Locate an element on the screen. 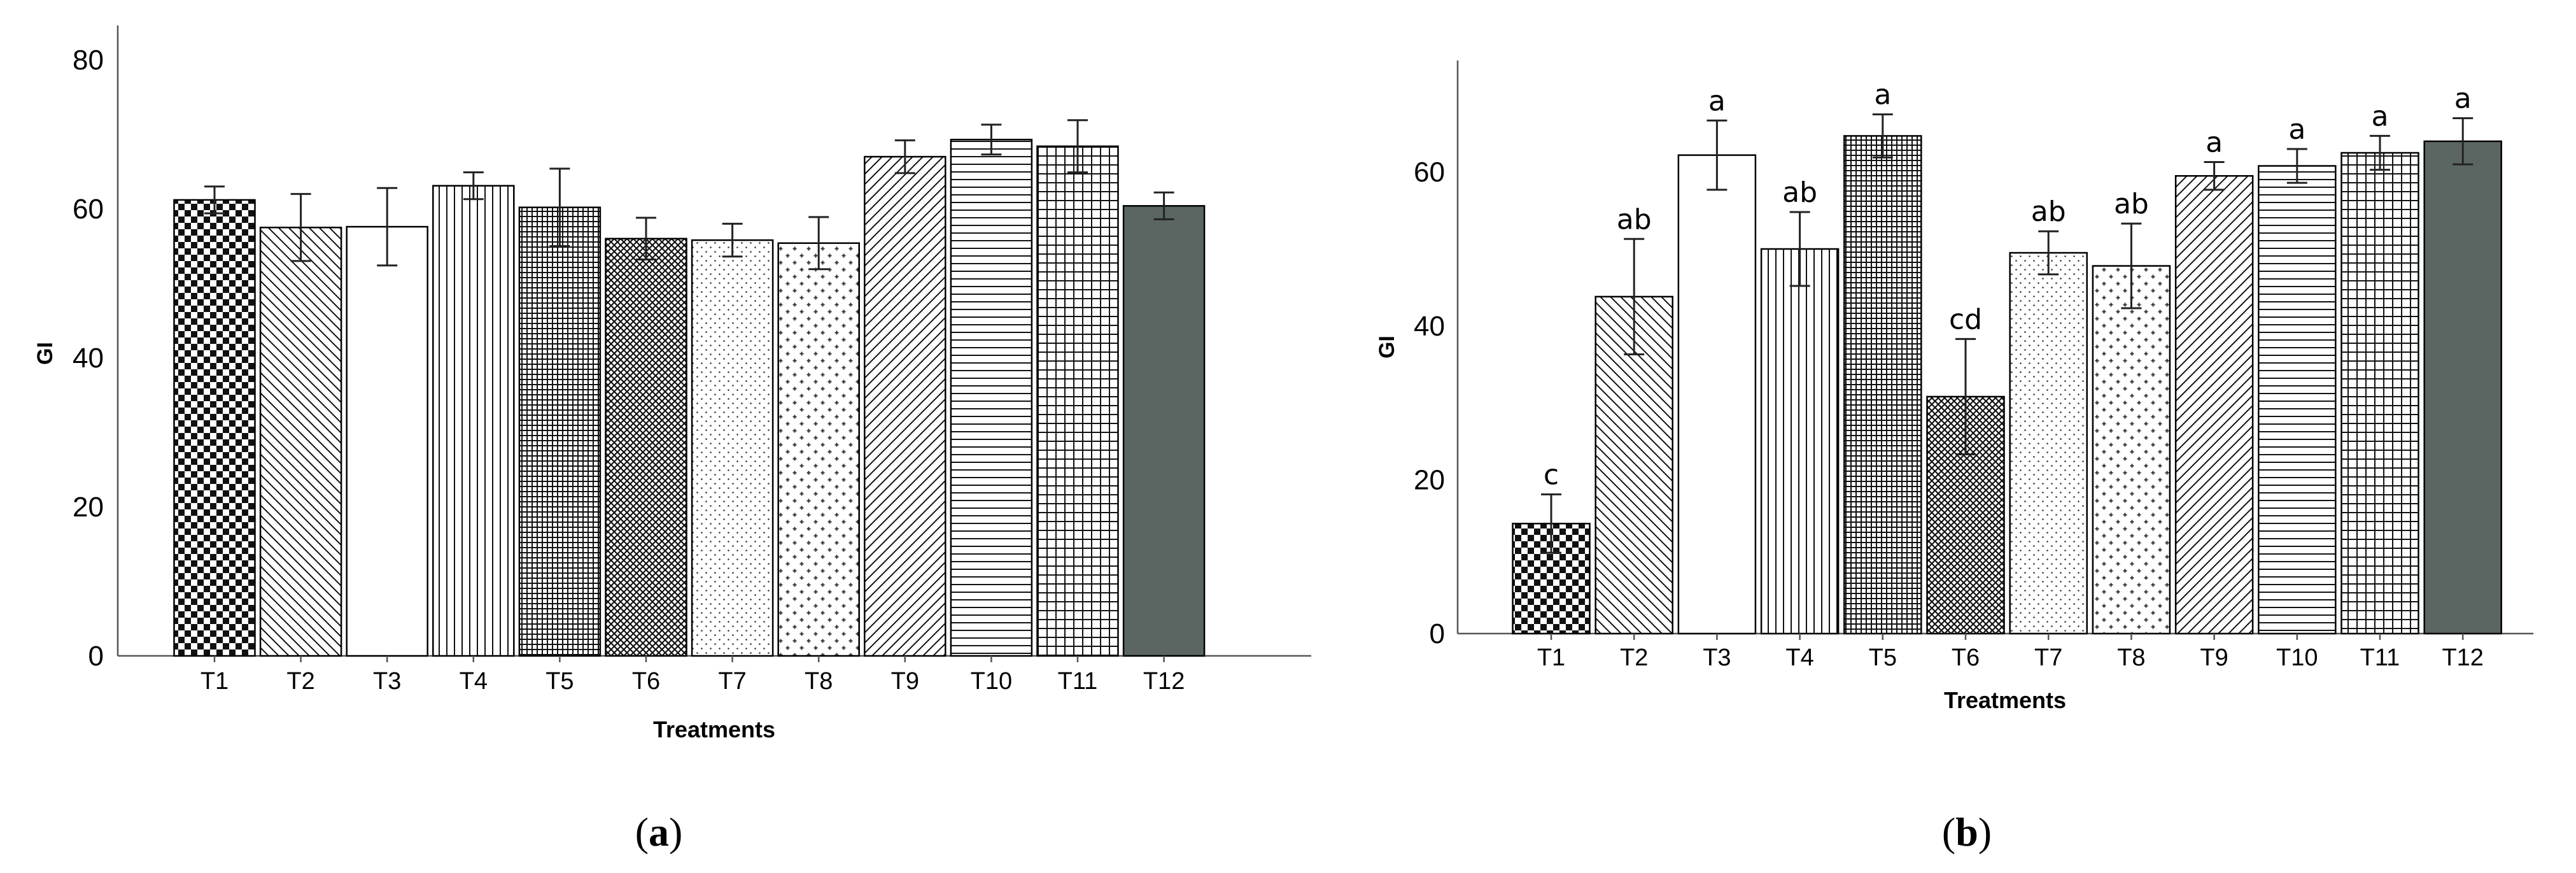  bar-label: cd is located at coordinates (1966, 319).